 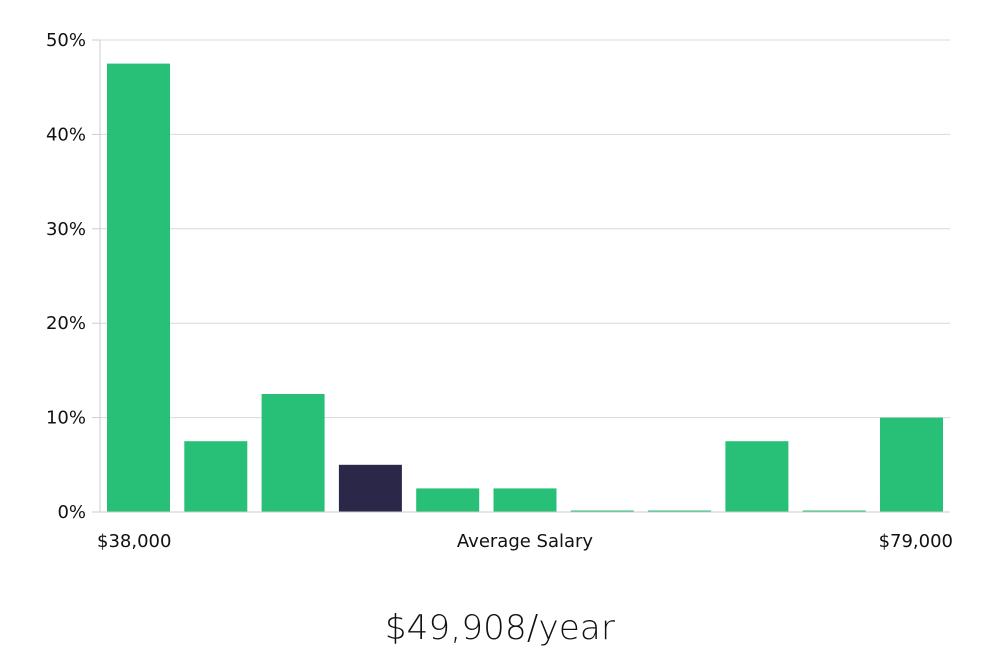 I want to click on x-max-label: $79,000, so click(x=916, y=541).